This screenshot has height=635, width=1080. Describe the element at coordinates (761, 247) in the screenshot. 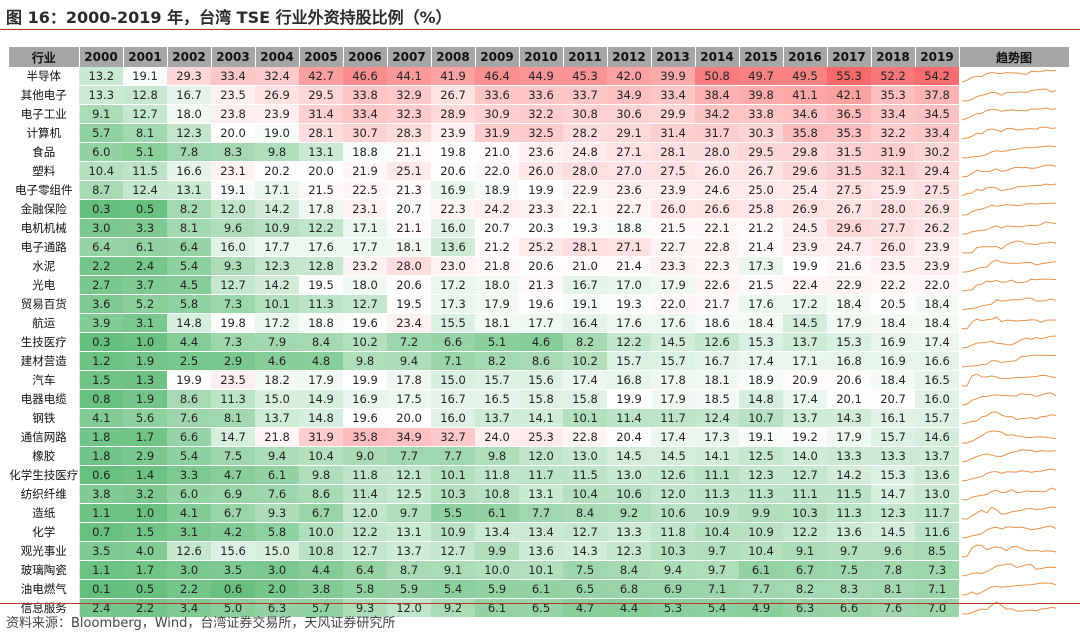

I see `heatmap-cell: 21.4` at that location.